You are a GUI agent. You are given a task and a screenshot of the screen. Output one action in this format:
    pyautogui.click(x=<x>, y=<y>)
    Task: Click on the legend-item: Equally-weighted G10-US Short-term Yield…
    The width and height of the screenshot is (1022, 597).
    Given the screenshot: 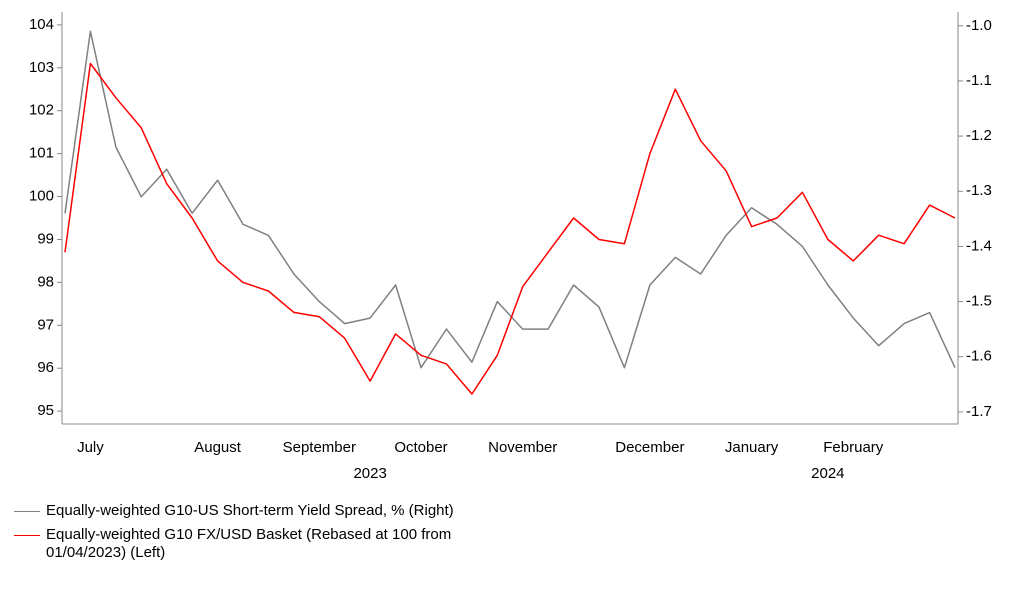 What is the action you would take?
    pyautogui.click(x=265, y=511)
    